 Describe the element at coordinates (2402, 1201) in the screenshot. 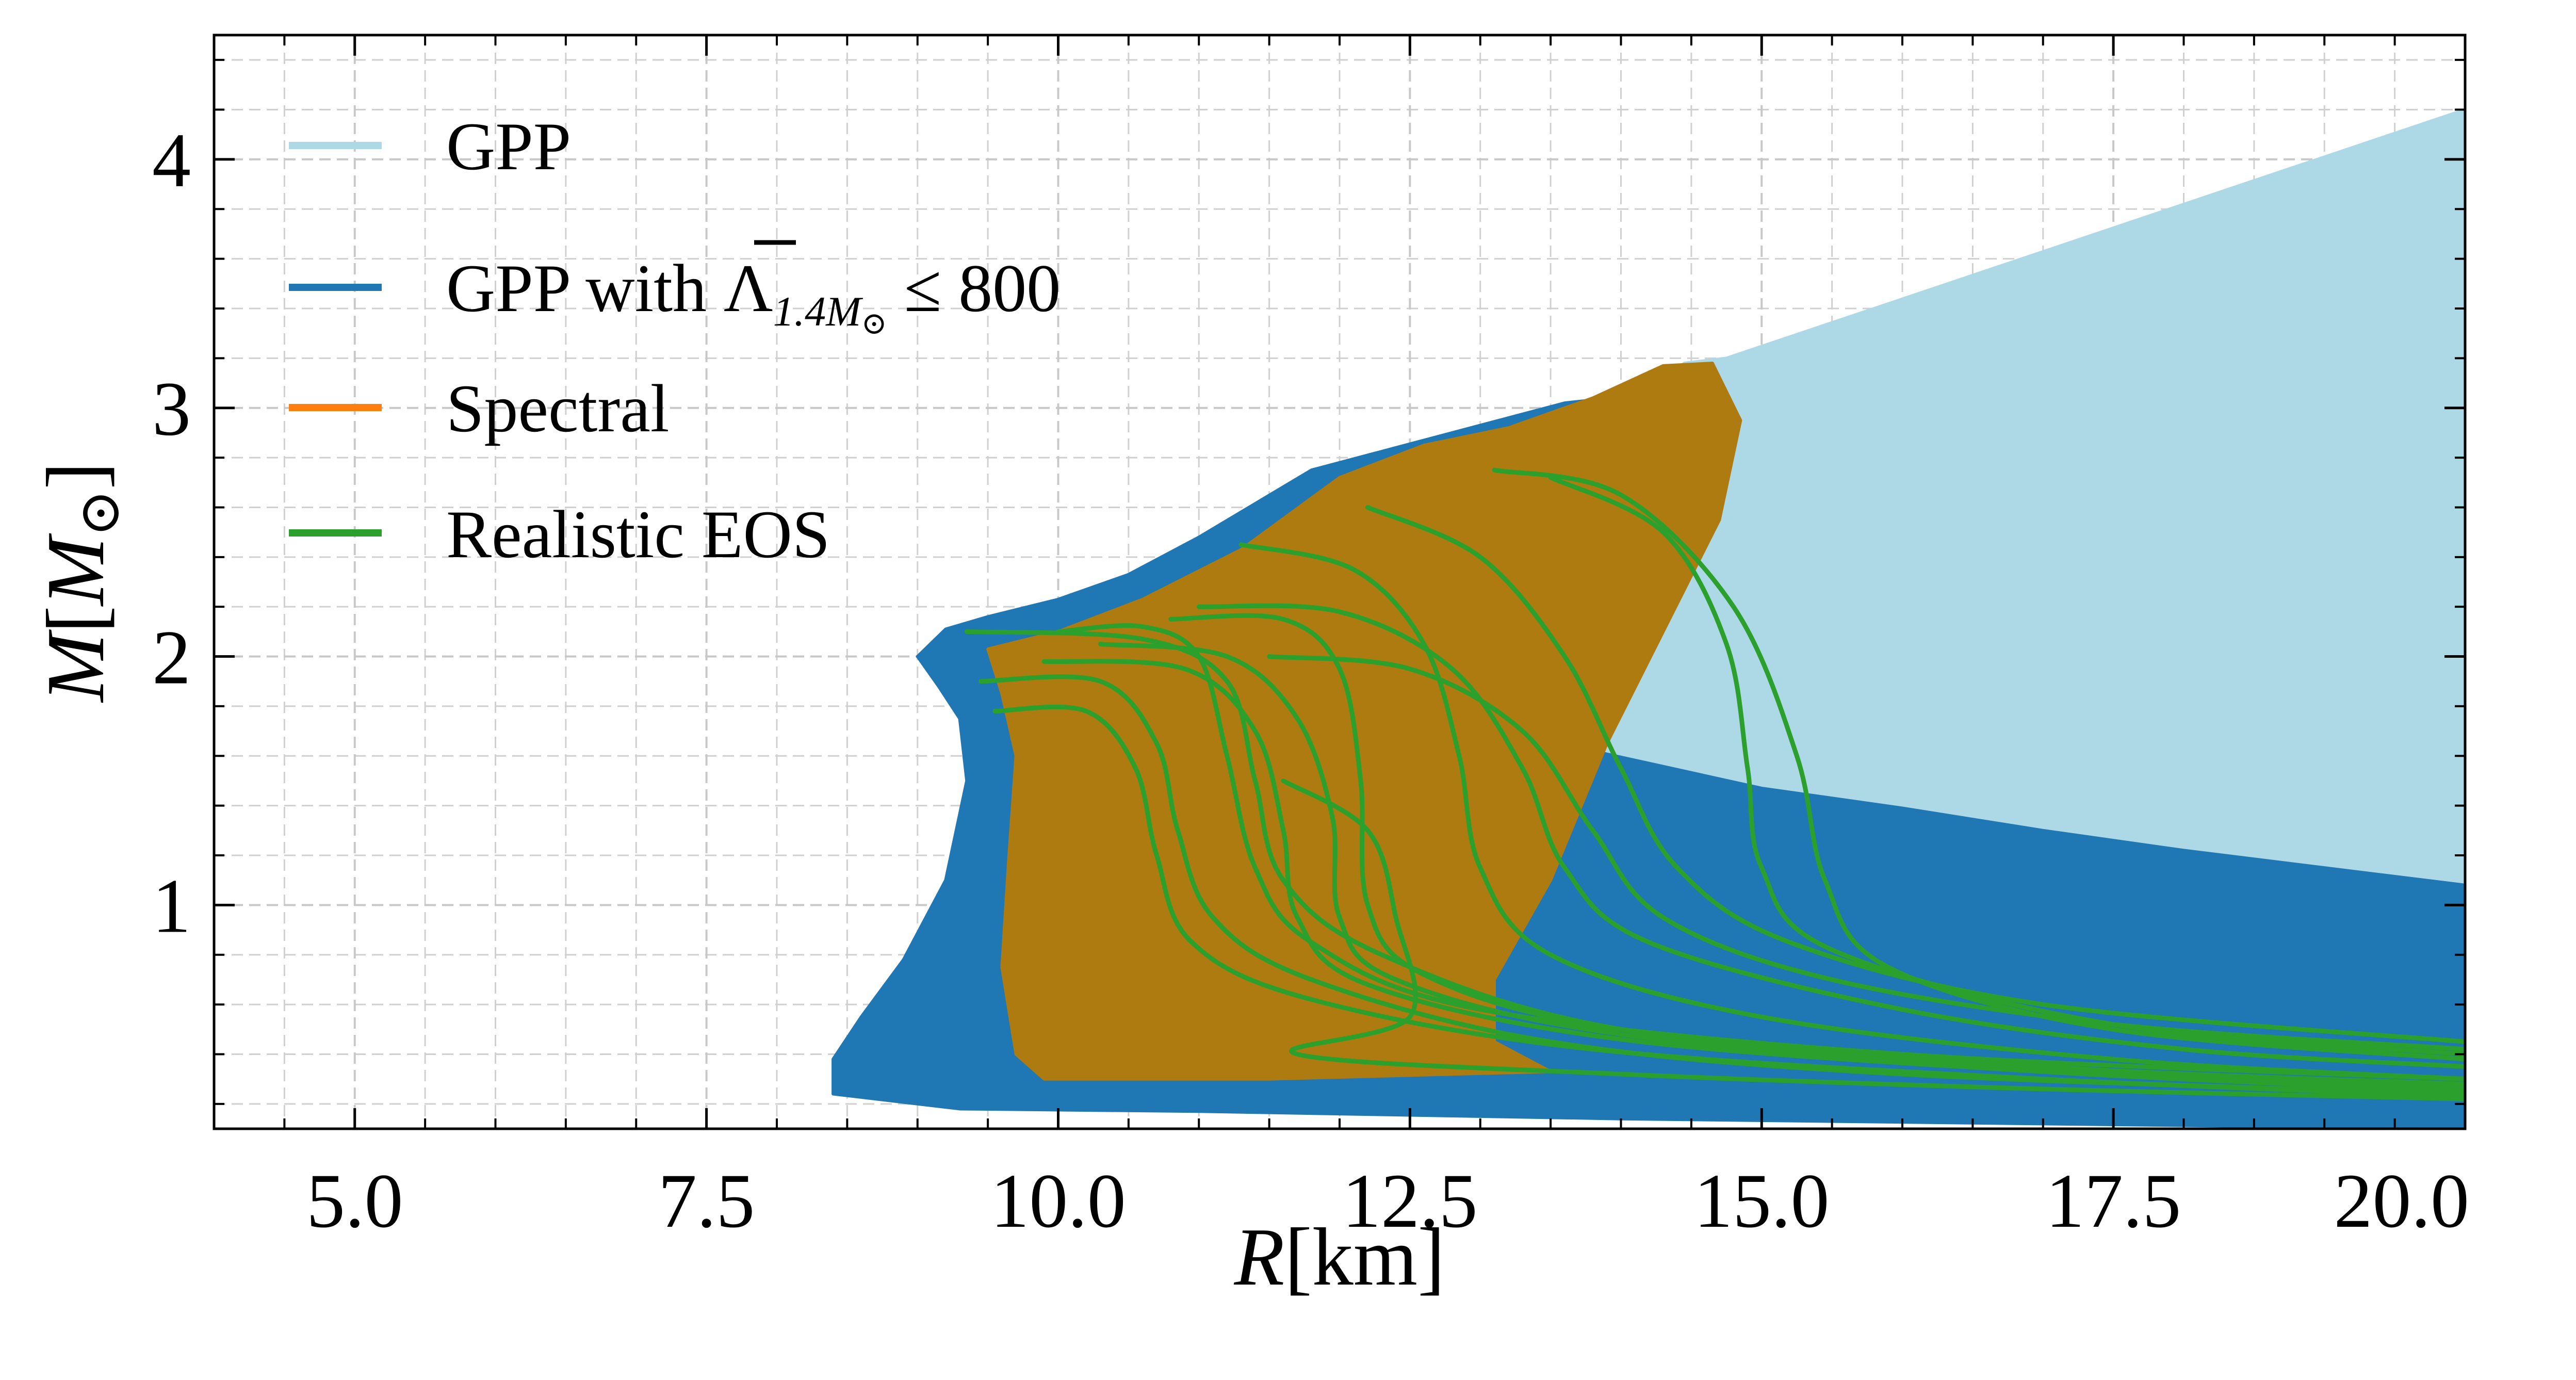

I see `x-tick-label-20.0: 20.0` at that location.